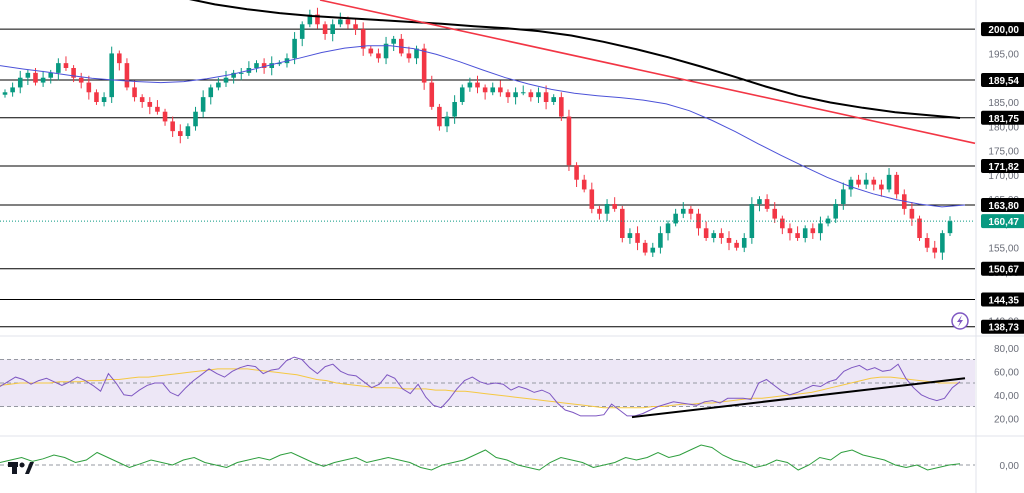  What do you see at coordinates (1010, 466) in the screenshot?
I see `oscillator-tick-label: 0,00` at bounding box center [1010, 466].